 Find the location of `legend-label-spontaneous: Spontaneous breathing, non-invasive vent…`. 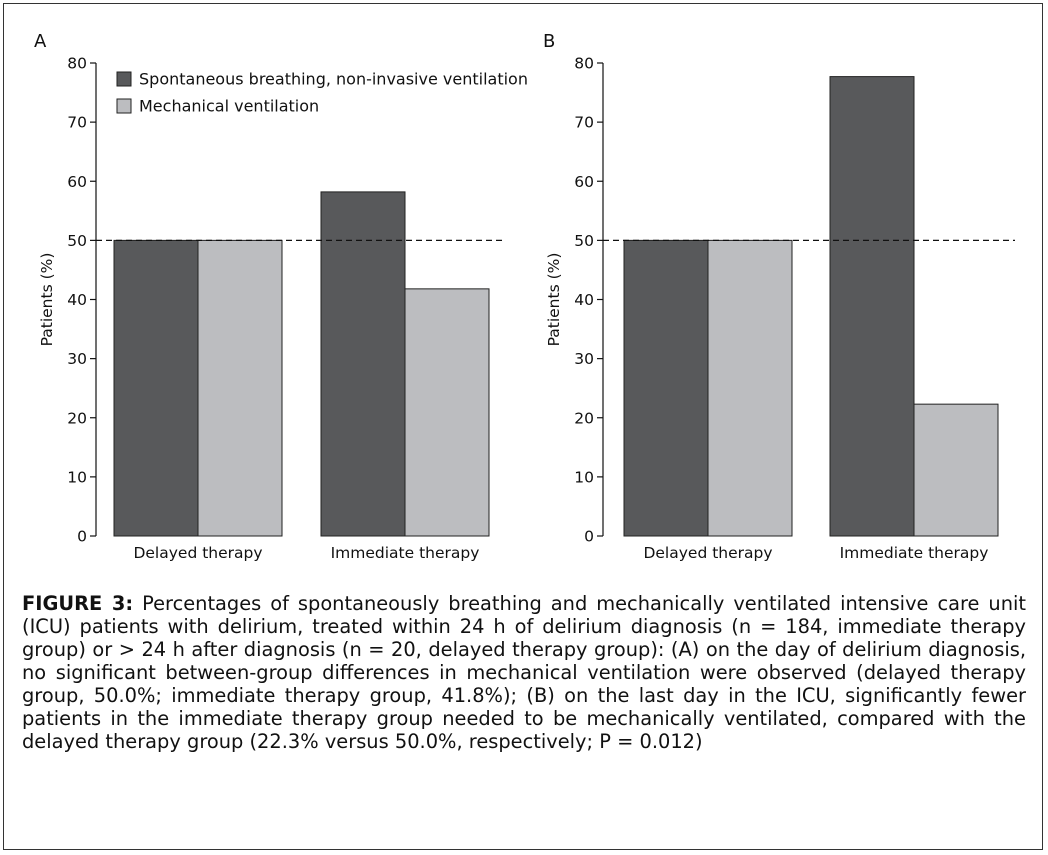

legend-label-spontaneous: Spontaneous breathing, non-invasive vent… is located at coordinates (333, 79).